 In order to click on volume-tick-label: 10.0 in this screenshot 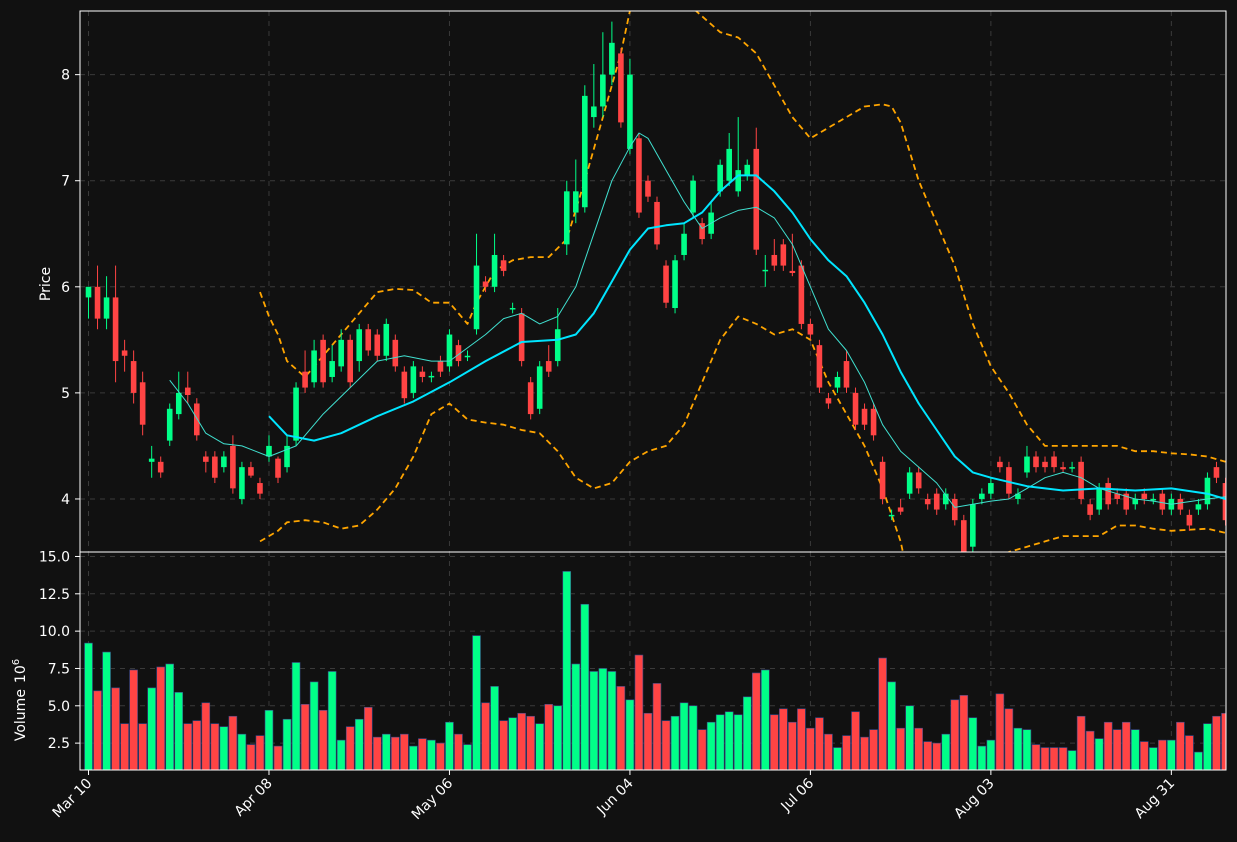, I will do `click(54, 632)`.